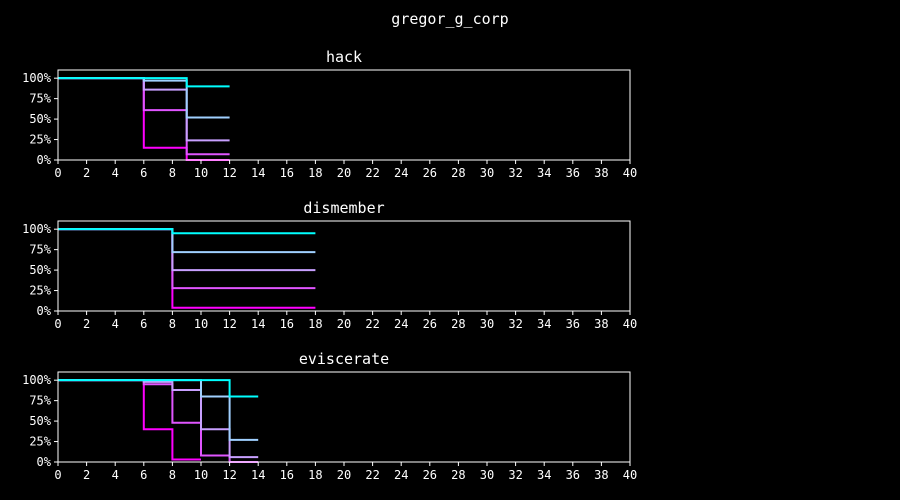 This screenshot has height=500, width=900. What do you see at coordinates (343, 208) in the screenshot?
I see `chart-title: dismember` at bounding box center [343, 208].